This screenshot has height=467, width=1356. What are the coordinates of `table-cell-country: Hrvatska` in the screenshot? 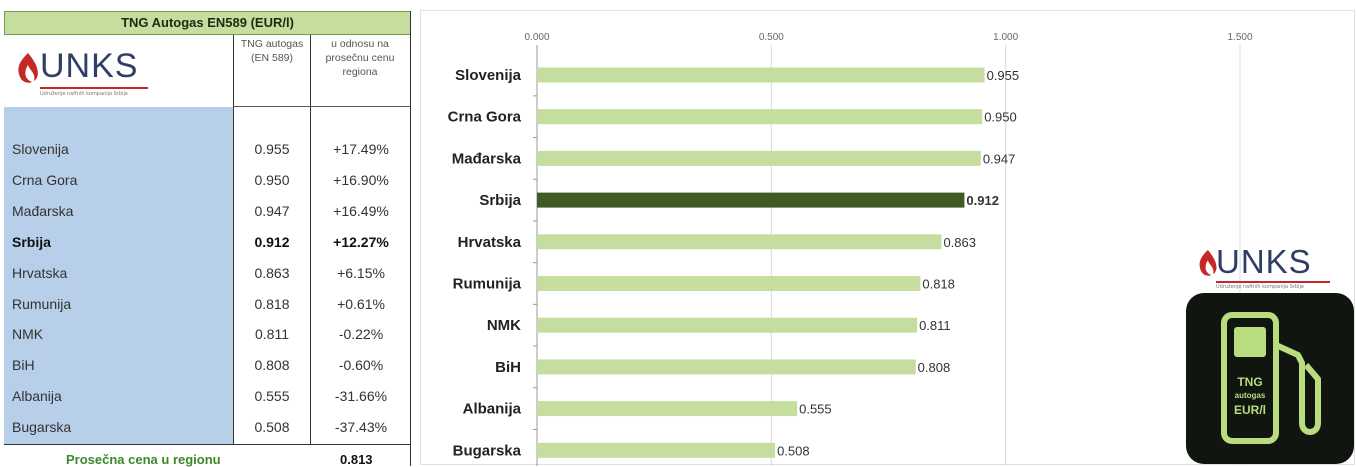 It's located at (40, 272).